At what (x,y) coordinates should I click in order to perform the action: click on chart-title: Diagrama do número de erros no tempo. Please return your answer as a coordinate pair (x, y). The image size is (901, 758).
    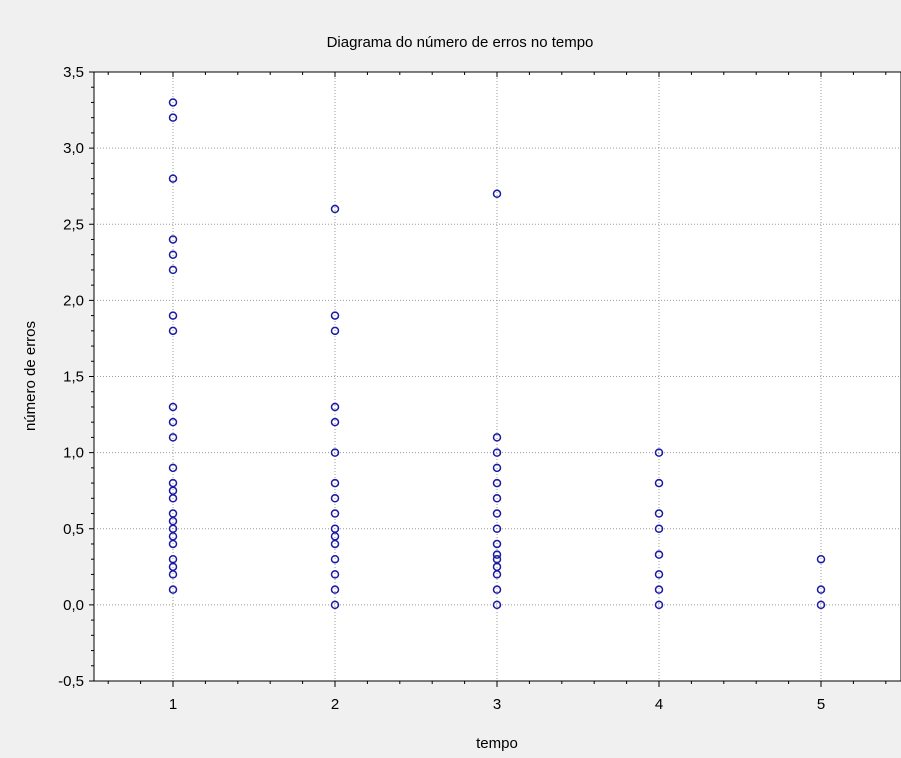
    Looking at the image, I should click on (460, 42).